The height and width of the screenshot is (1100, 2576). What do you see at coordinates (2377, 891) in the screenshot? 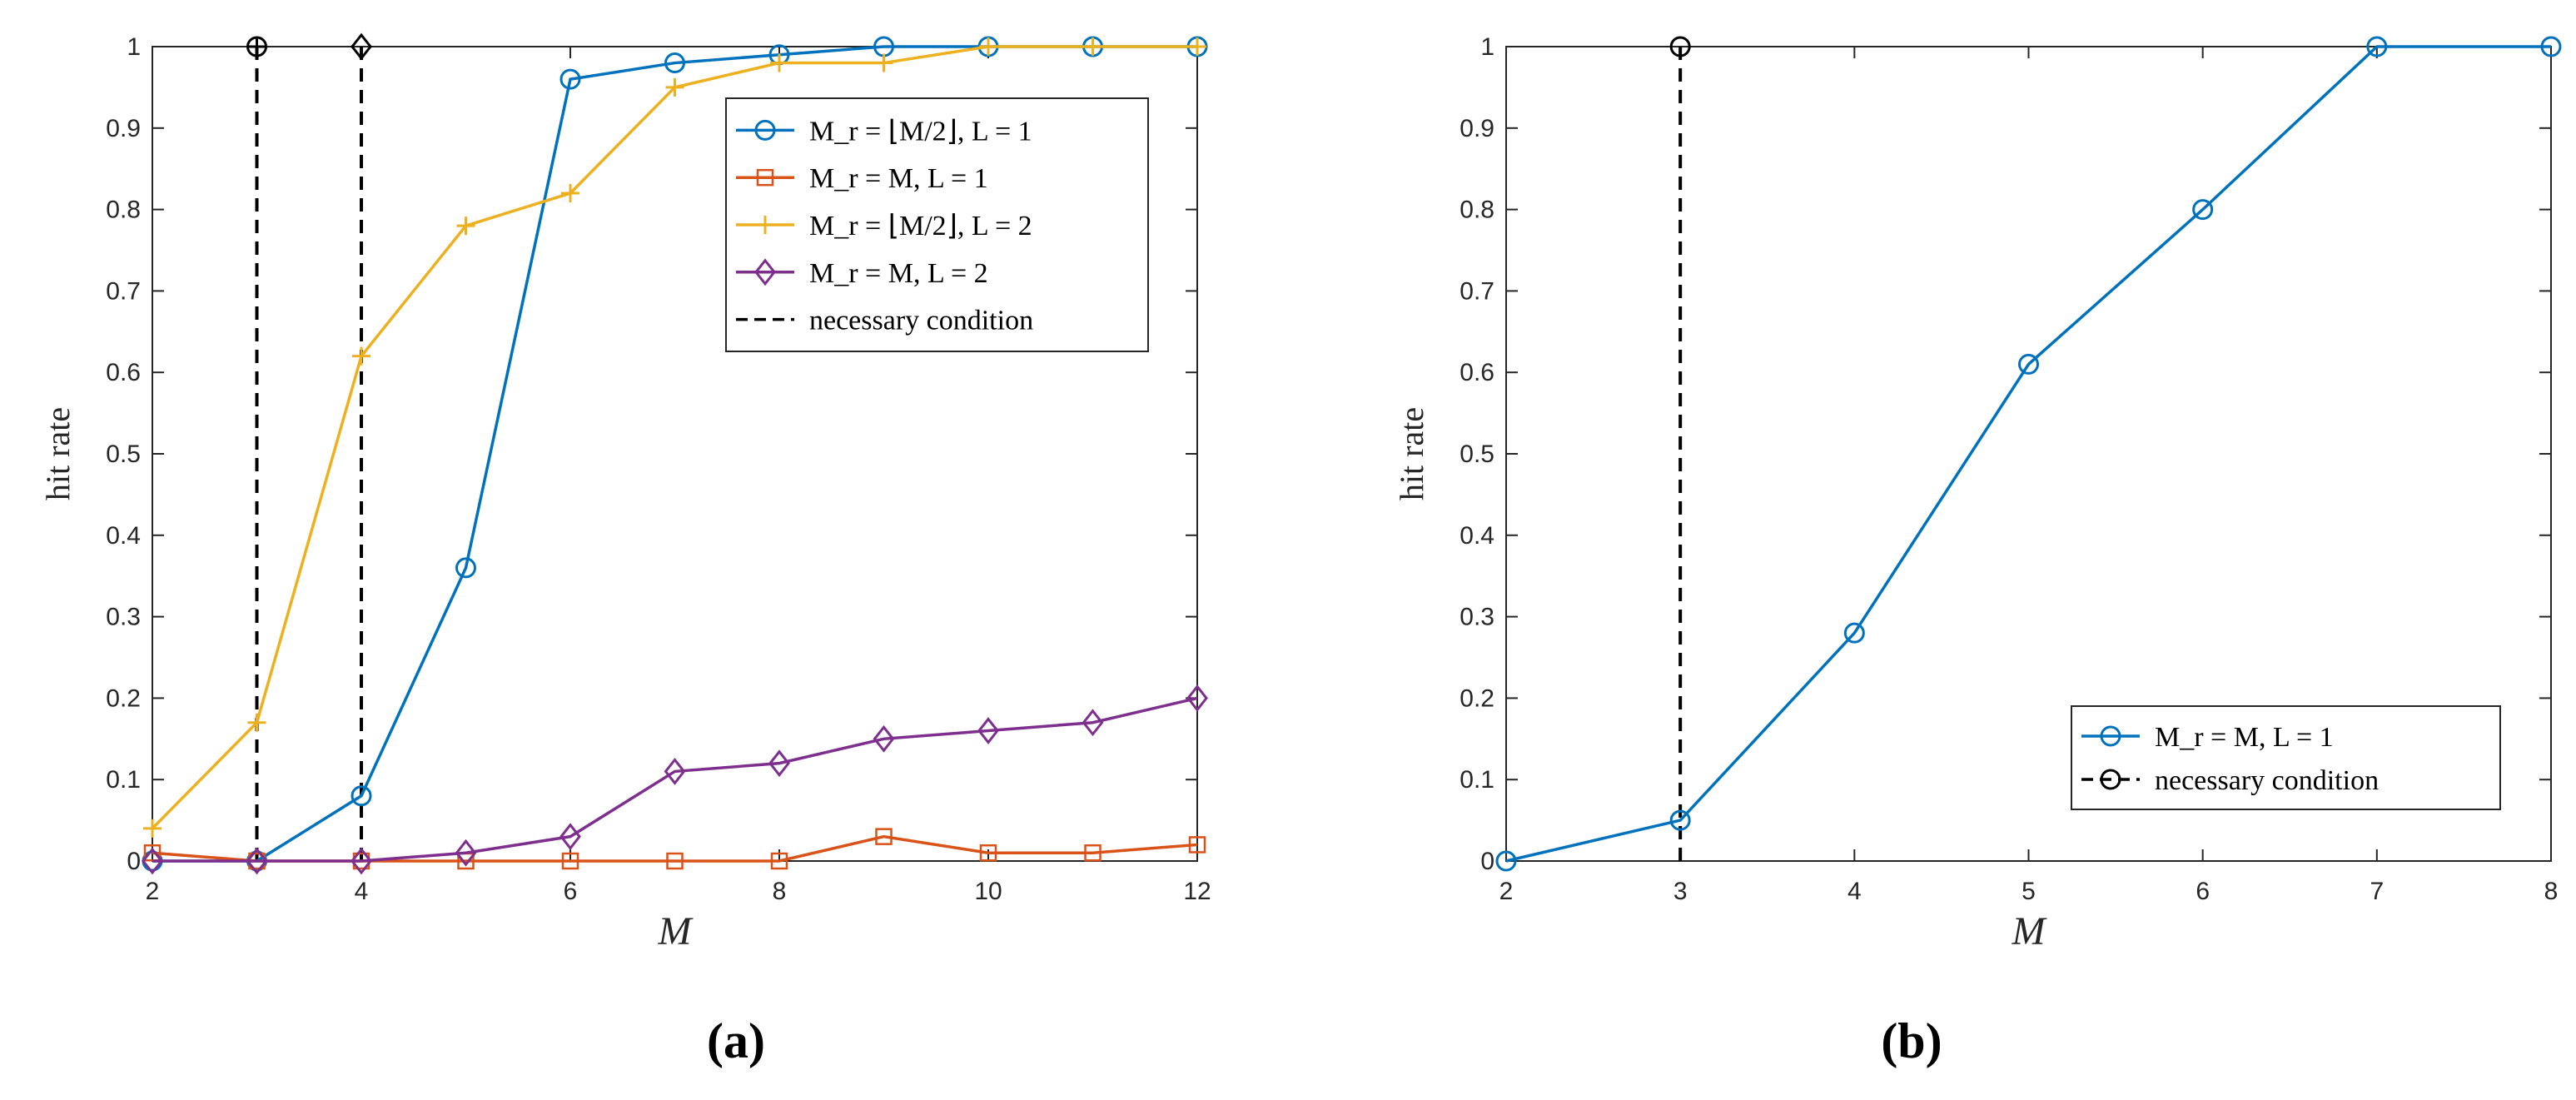
I see `x-tick-label: 7` at bounding box center [2377, 891].